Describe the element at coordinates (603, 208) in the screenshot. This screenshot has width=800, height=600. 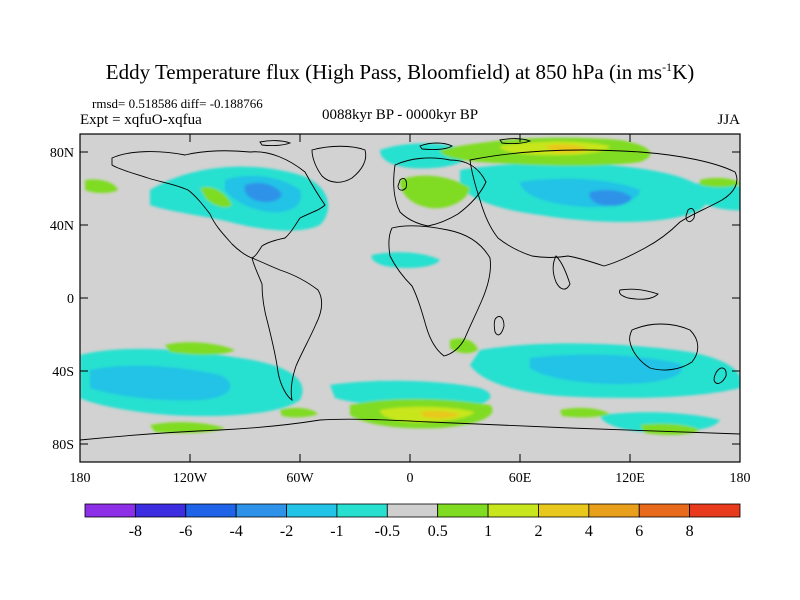
I see `coast-asia` at that location.